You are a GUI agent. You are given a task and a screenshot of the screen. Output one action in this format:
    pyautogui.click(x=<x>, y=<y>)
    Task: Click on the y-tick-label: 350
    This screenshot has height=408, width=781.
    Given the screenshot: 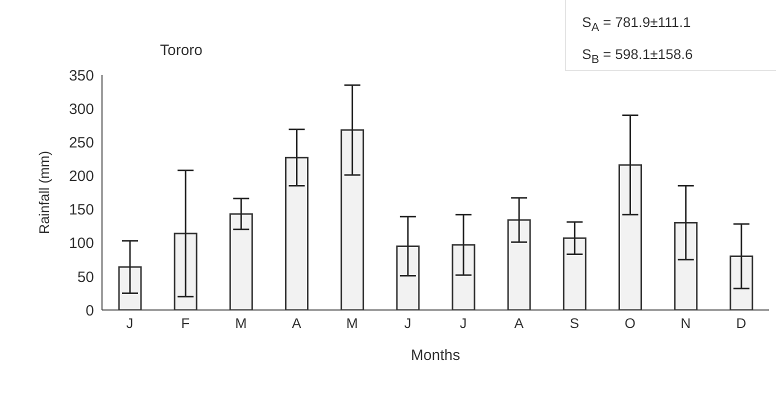 What is the action you would take?
    pyautogui.click(x=81, y=75)
    